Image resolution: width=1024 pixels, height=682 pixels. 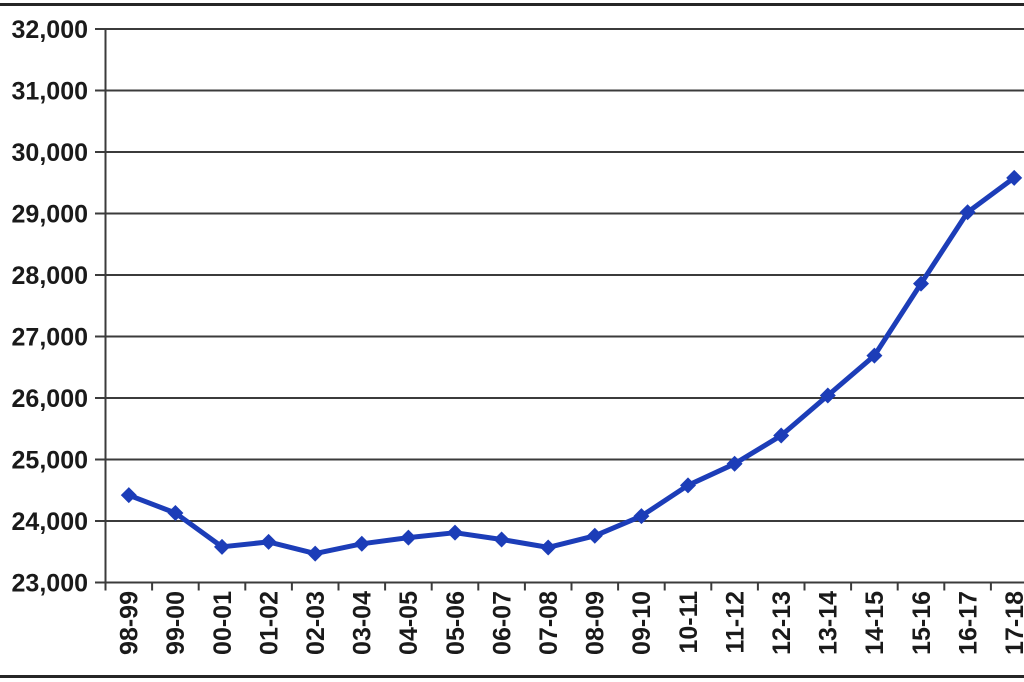 I want to click on y-axis-tick-label: 29,000, so click(x=50, y=214).